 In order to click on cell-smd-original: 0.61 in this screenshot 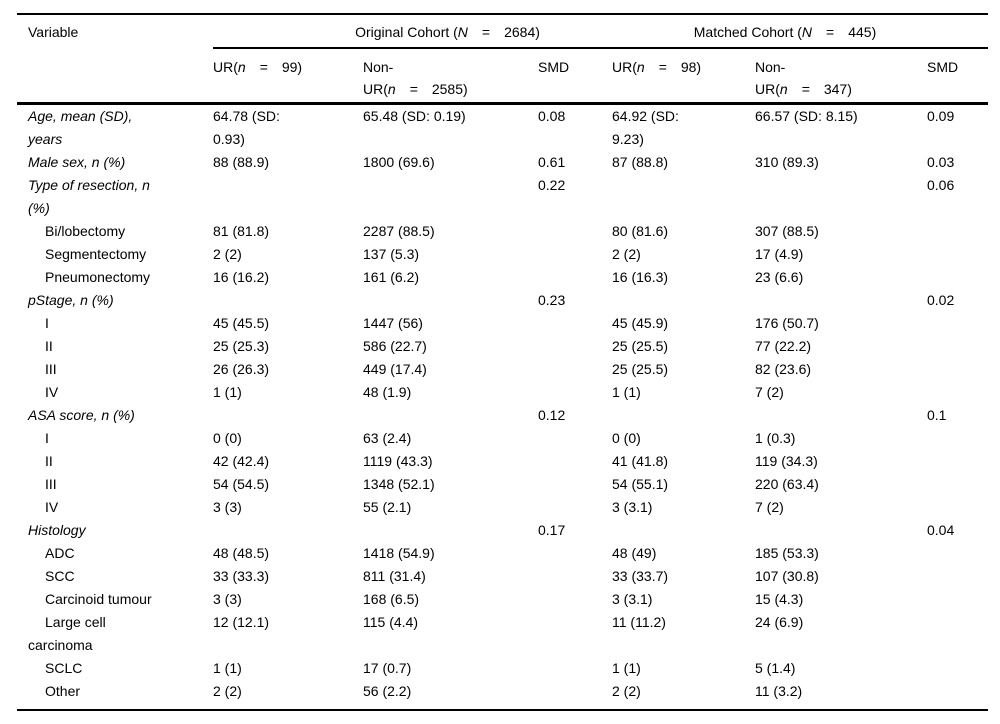, I will do `click(552, 162)`.